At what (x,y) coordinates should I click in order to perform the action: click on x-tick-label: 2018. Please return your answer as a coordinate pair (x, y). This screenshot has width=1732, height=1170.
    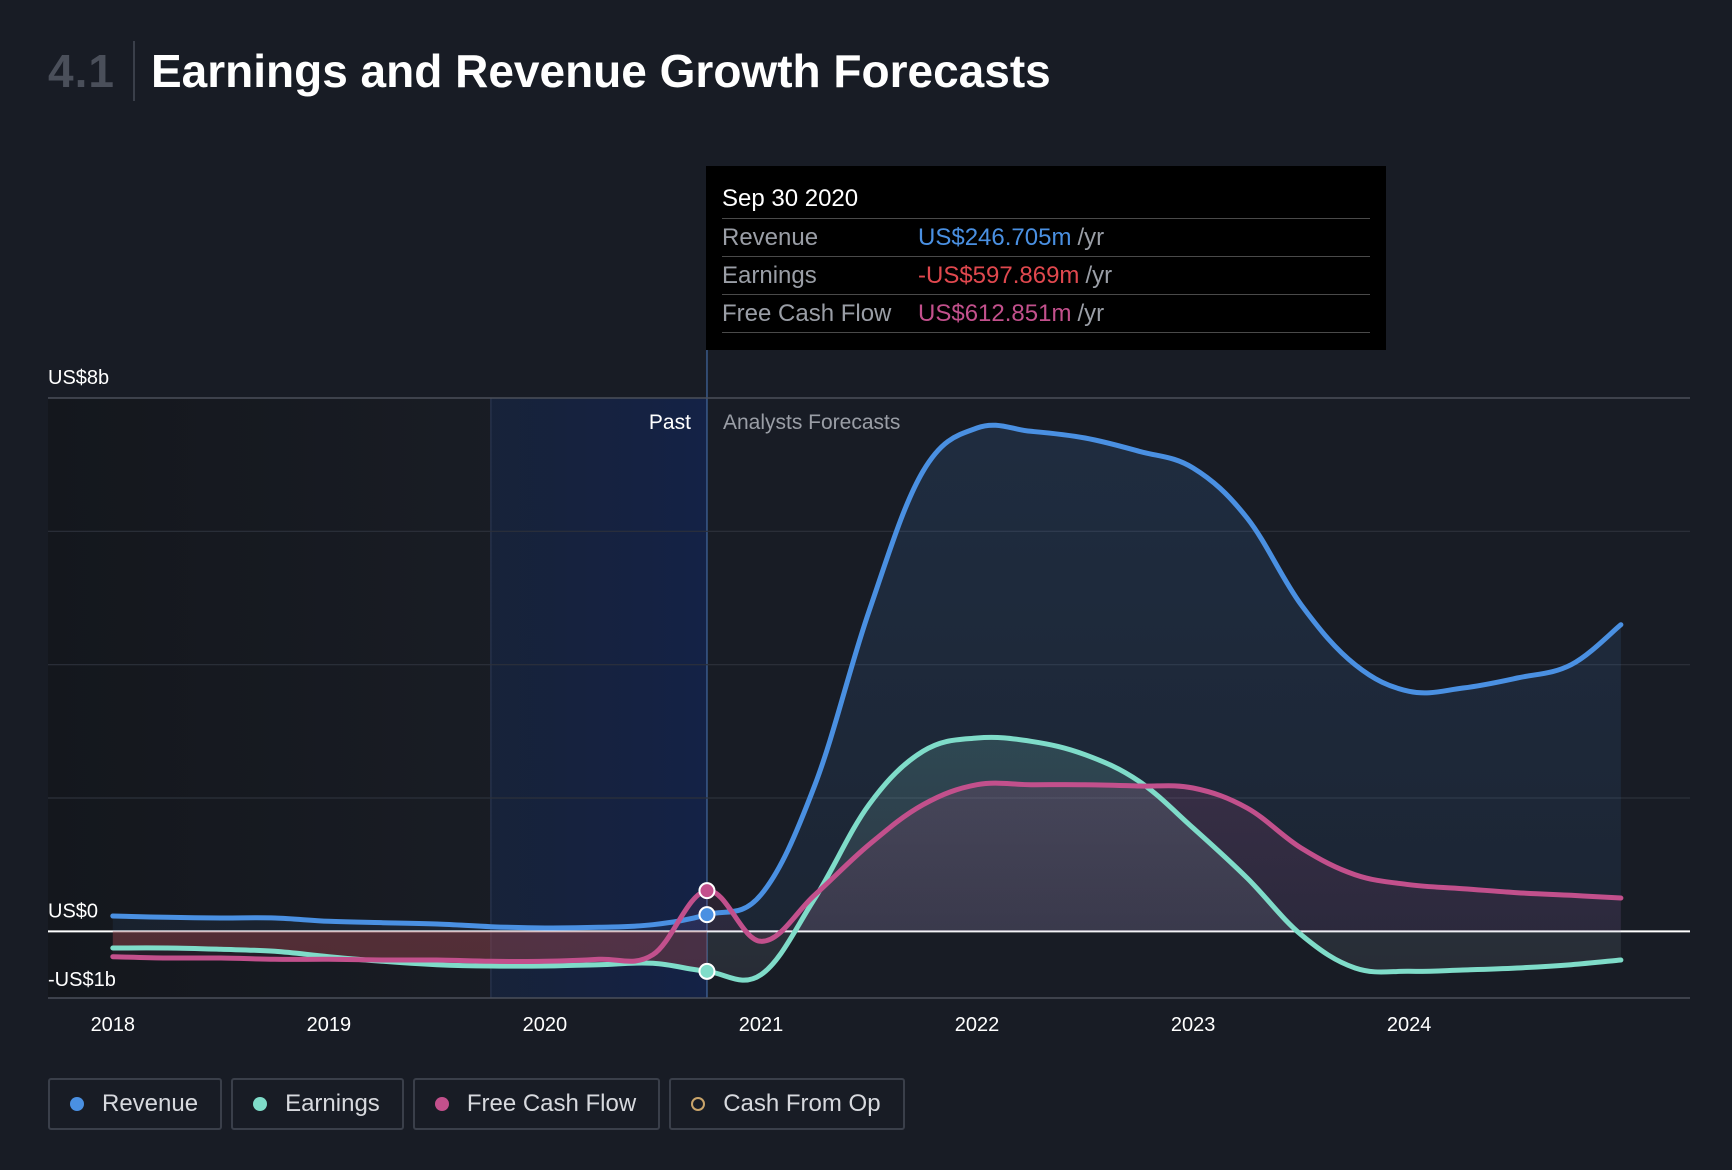
    Looking at the image, I should click on (113, 1025).